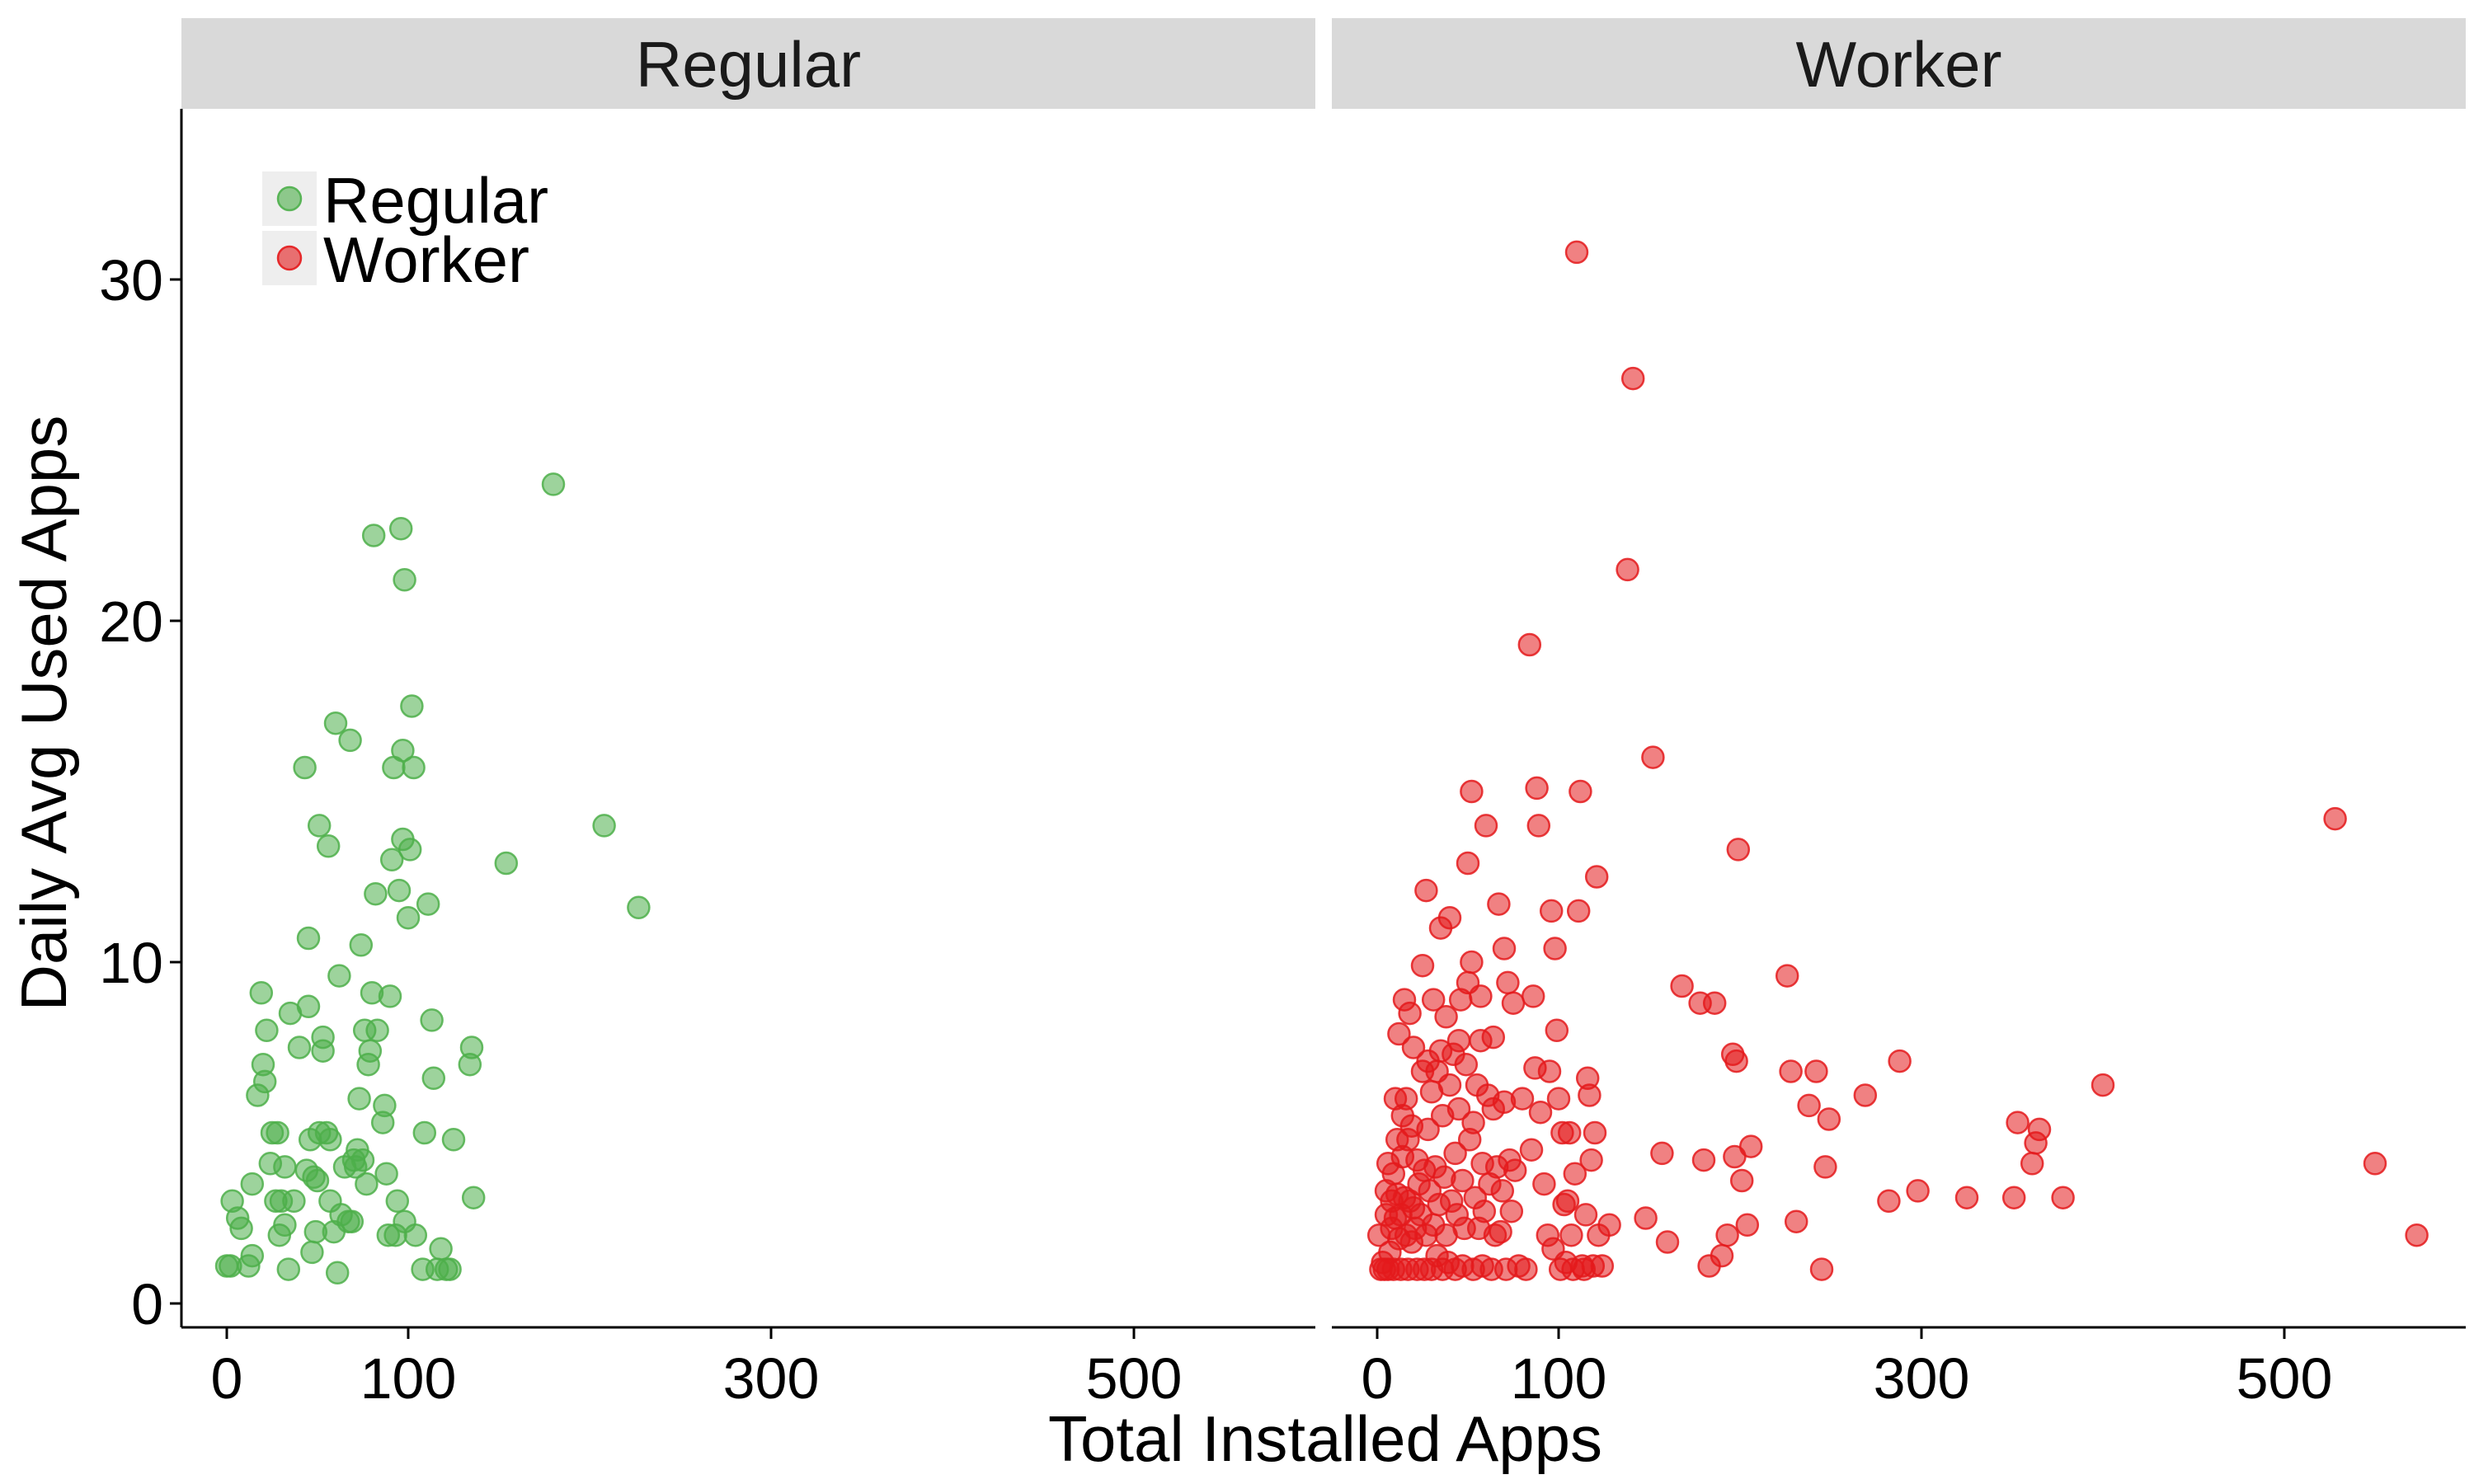 This screenshot has width=2474, height=1484. I want to click on legend: Regular Worker, so click(405, 230).